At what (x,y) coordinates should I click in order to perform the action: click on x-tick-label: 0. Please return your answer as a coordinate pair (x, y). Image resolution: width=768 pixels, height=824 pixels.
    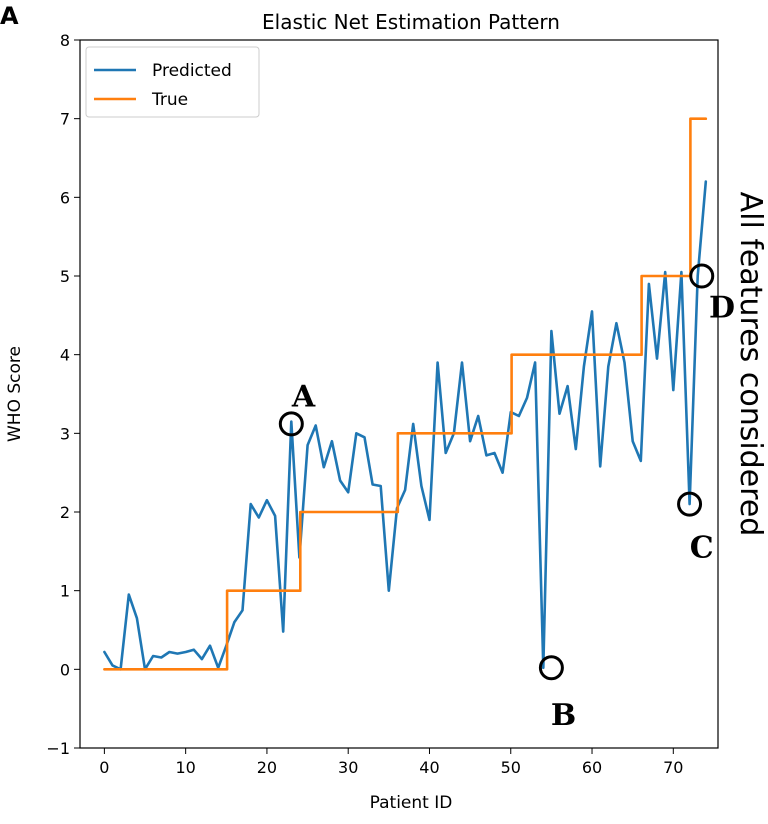
    Looking at the image, I should click on (104, 767).